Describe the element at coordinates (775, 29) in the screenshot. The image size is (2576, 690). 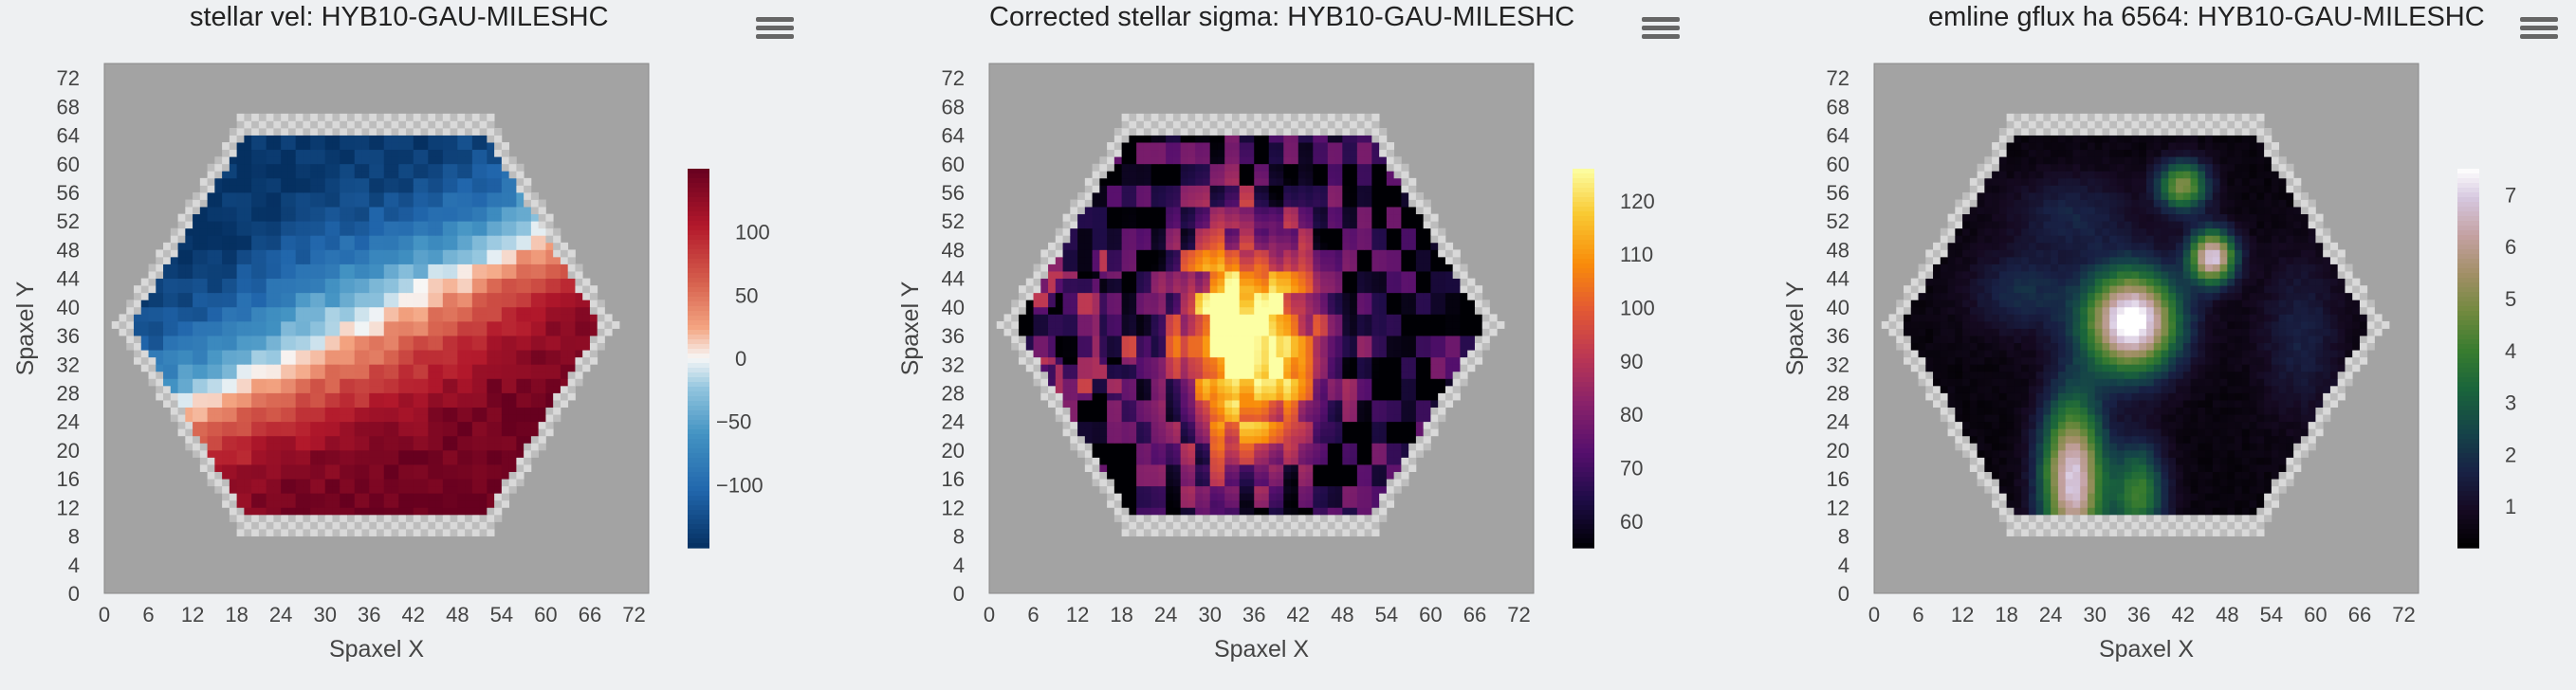
I see `chart-menu-button` at that location.